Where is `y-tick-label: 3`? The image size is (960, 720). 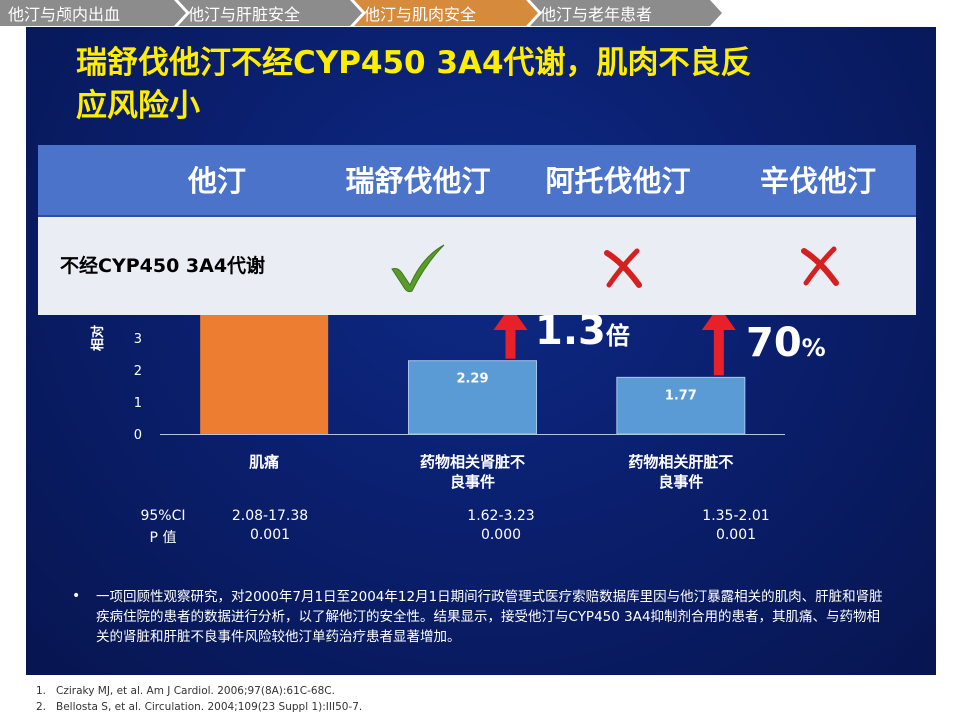
y-tick-label: 3 is located at coordinates (138, 339).